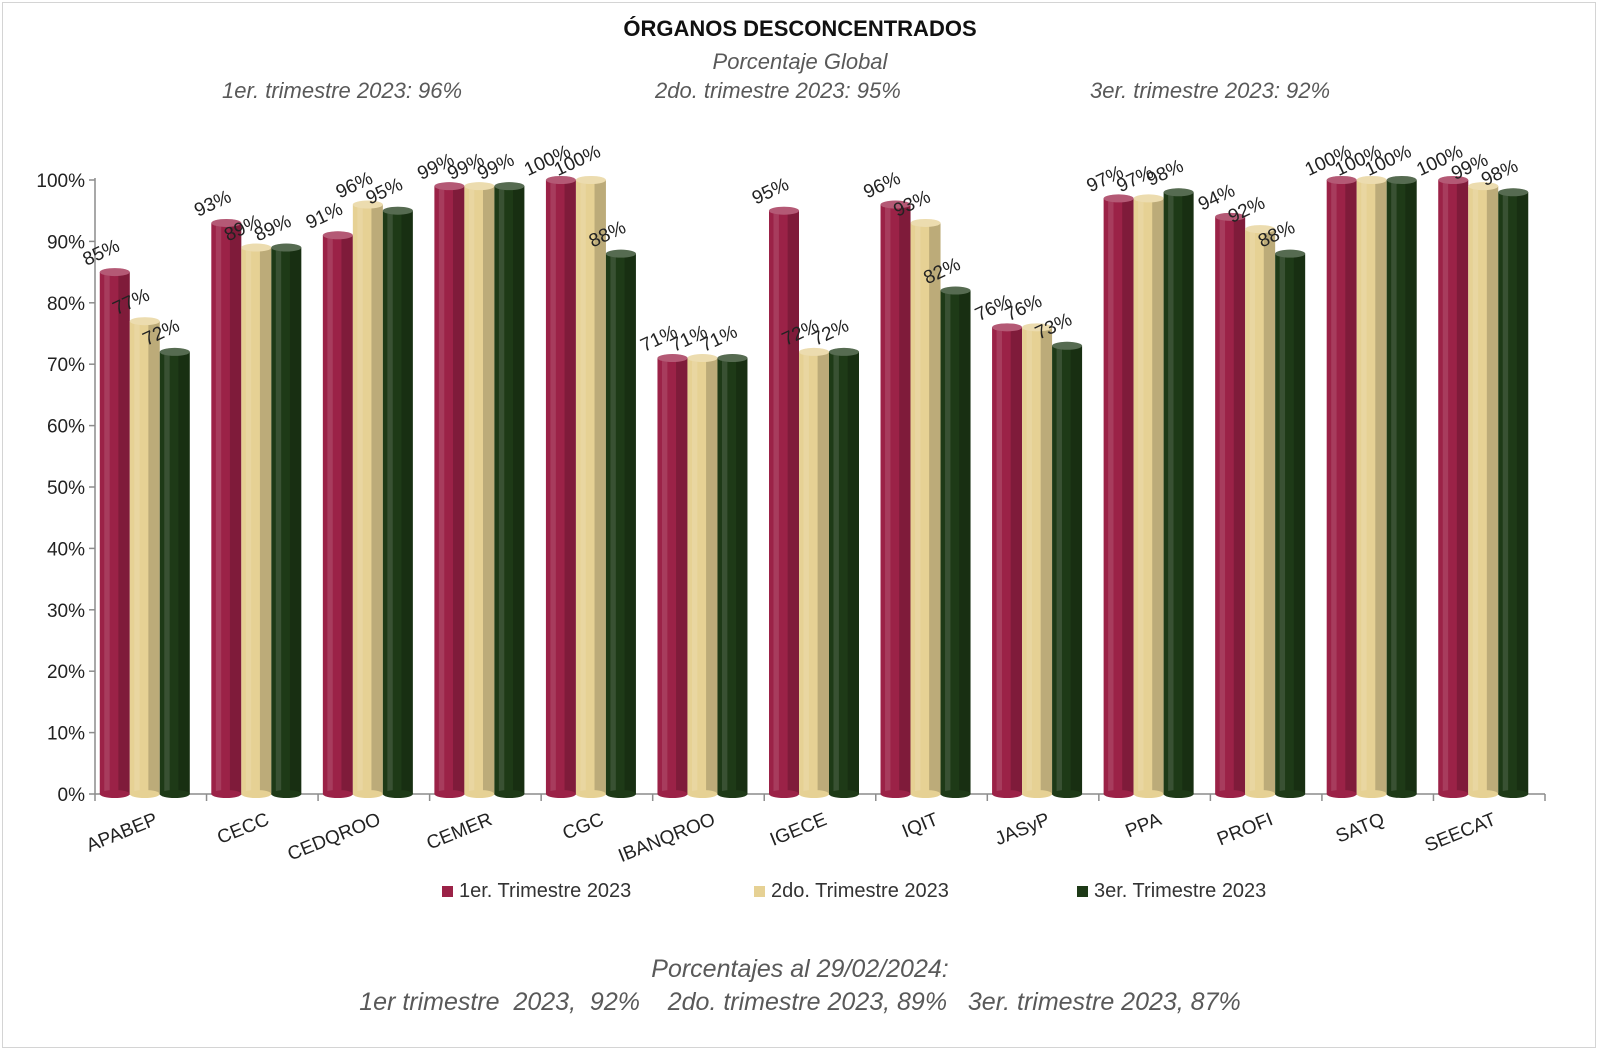  Describe the element at coordinates (1460, 833) in the screenshot. I see `x-tick-label-SEECAT: SEECAT` at that location.